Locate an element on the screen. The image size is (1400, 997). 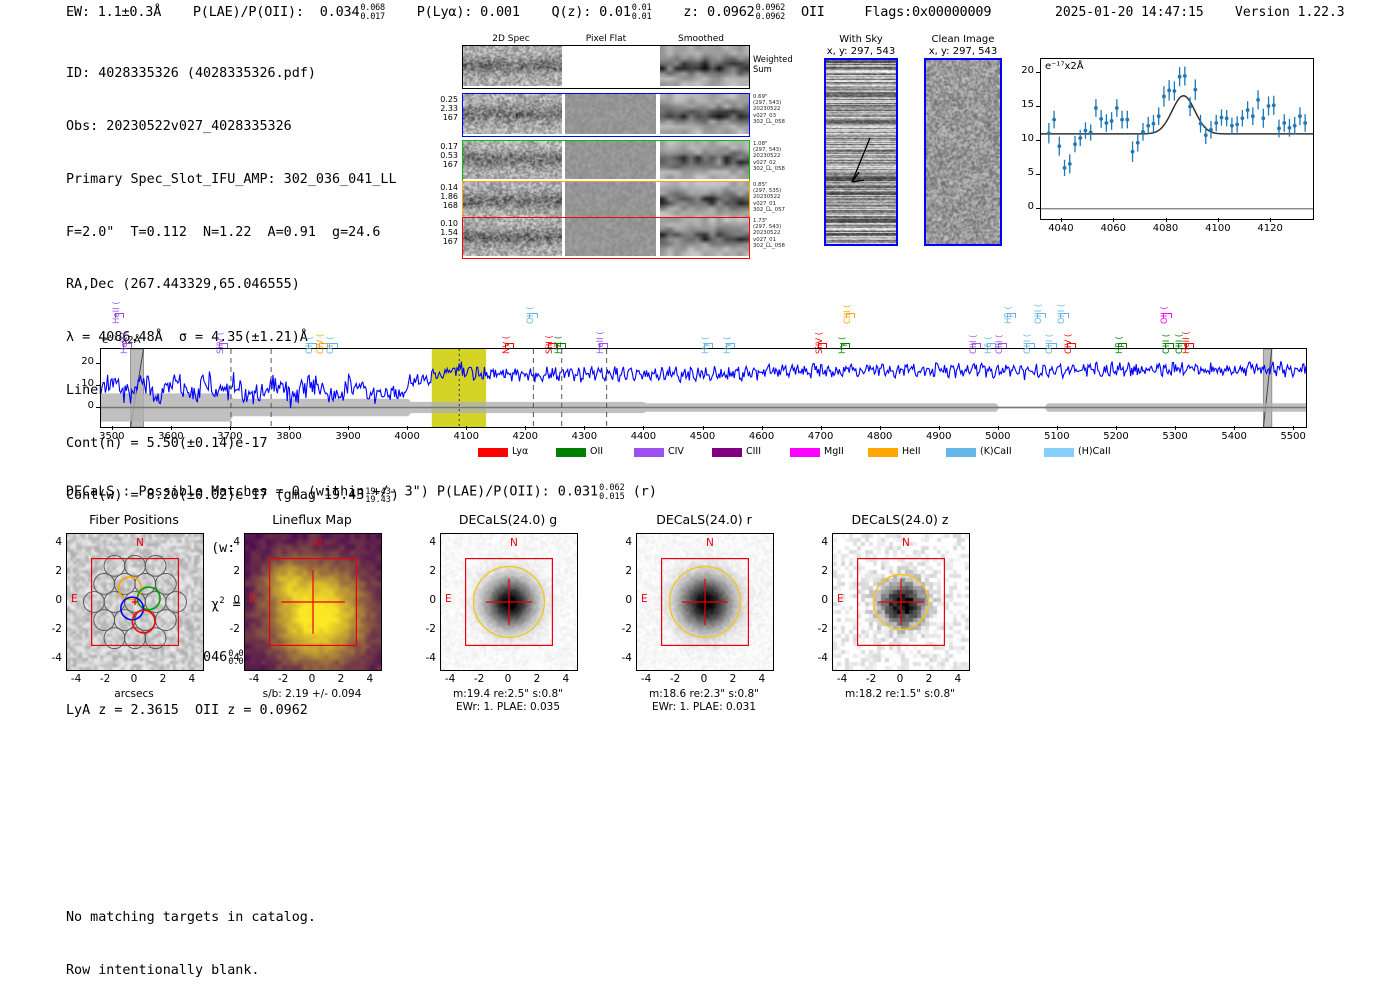
compass-north-4: N is located at coordinates (906, 543).